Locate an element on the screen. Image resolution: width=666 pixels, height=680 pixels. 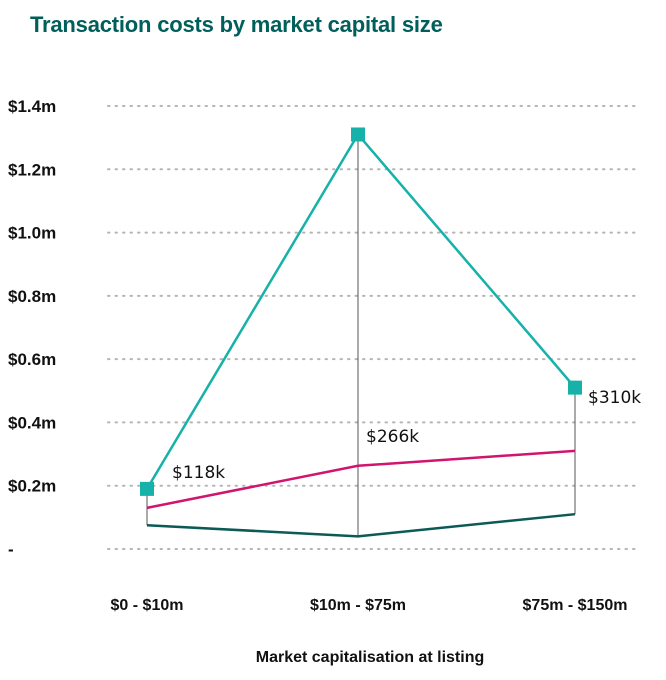
y-tick-label: $1.4m is located at coordinates (32, 106).